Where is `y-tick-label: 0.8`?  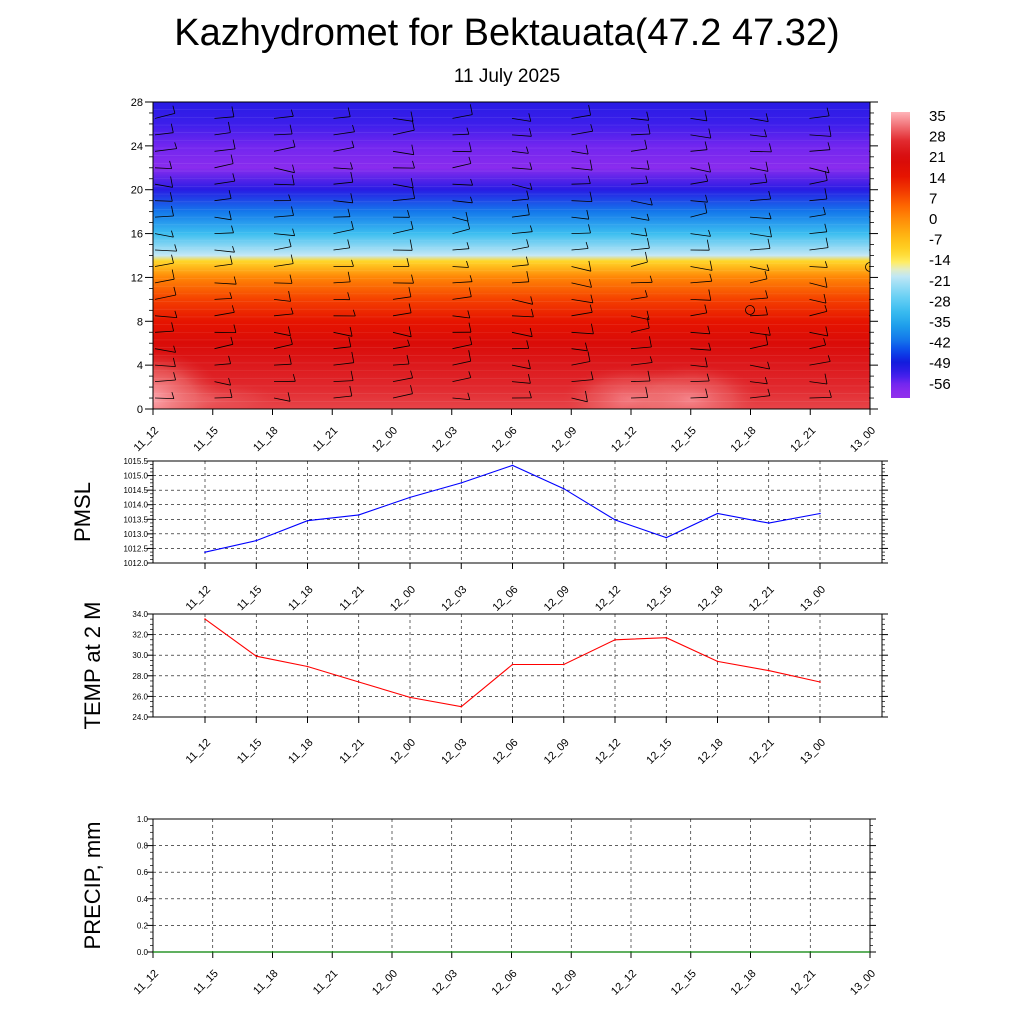 y-tick-label: 0.8 is located at coordinates (143, 846).